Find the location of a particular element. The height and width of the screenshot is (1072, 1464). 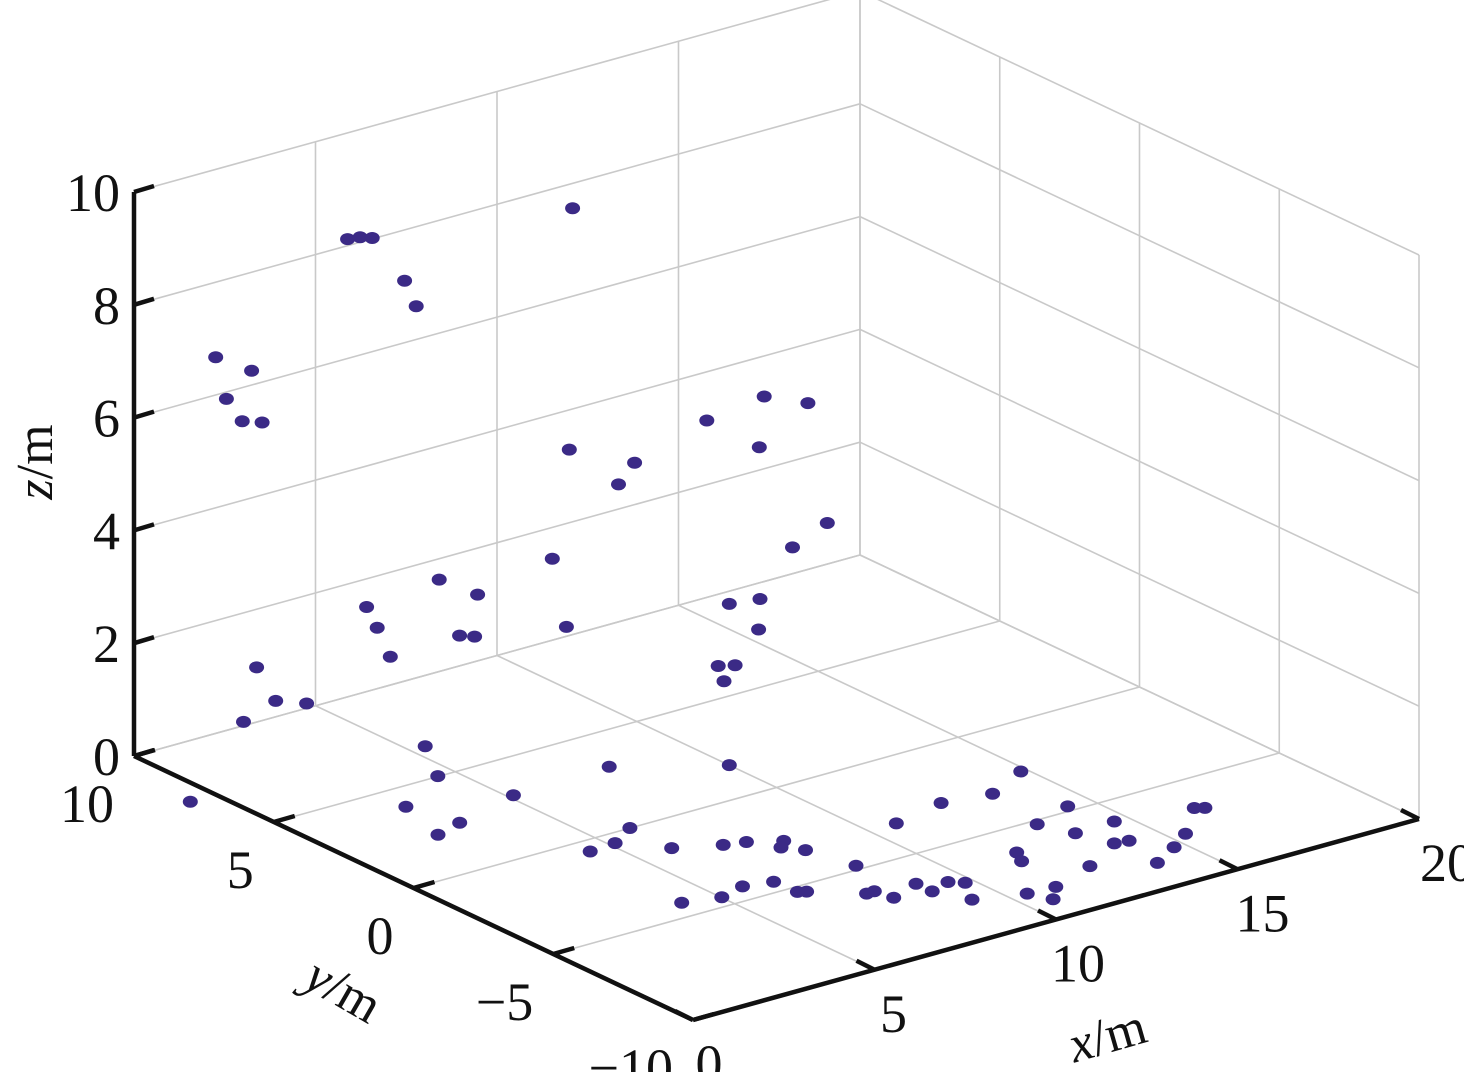

x-tick-label: 5 is located at coordinates (893, 1014).